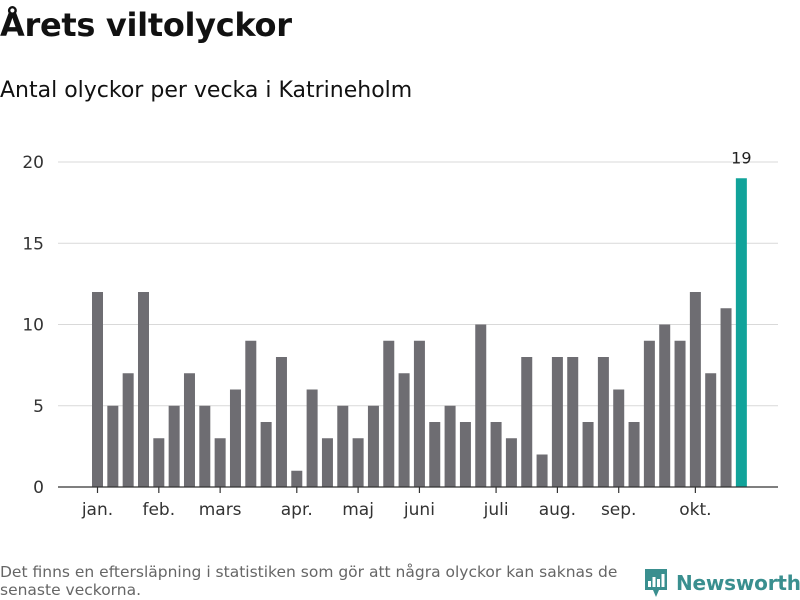  Describe the element at coordinates (557, 510) in the screenshot. I see `x-tick-label: aug.` at that location.